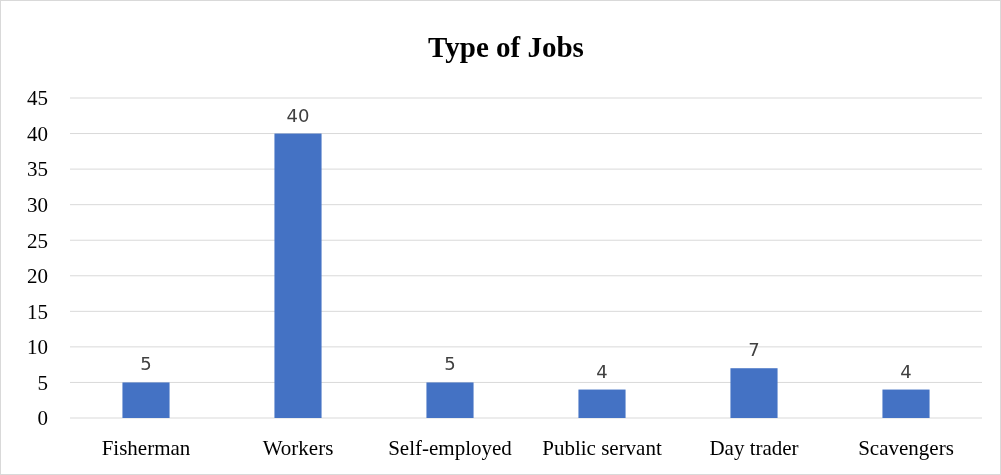 This screenshot has width=1001, height=475. What do you see at coordinates (754, 350) in the screenshot?
I see `data-label: 7` at bounding box center [754, 350].